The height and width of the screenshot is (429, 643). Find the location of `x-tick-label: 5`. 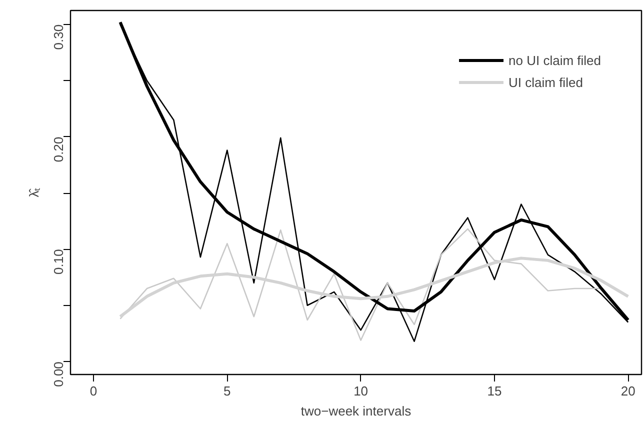

x-tick-label: 5 is located at coordinates (227, 391).